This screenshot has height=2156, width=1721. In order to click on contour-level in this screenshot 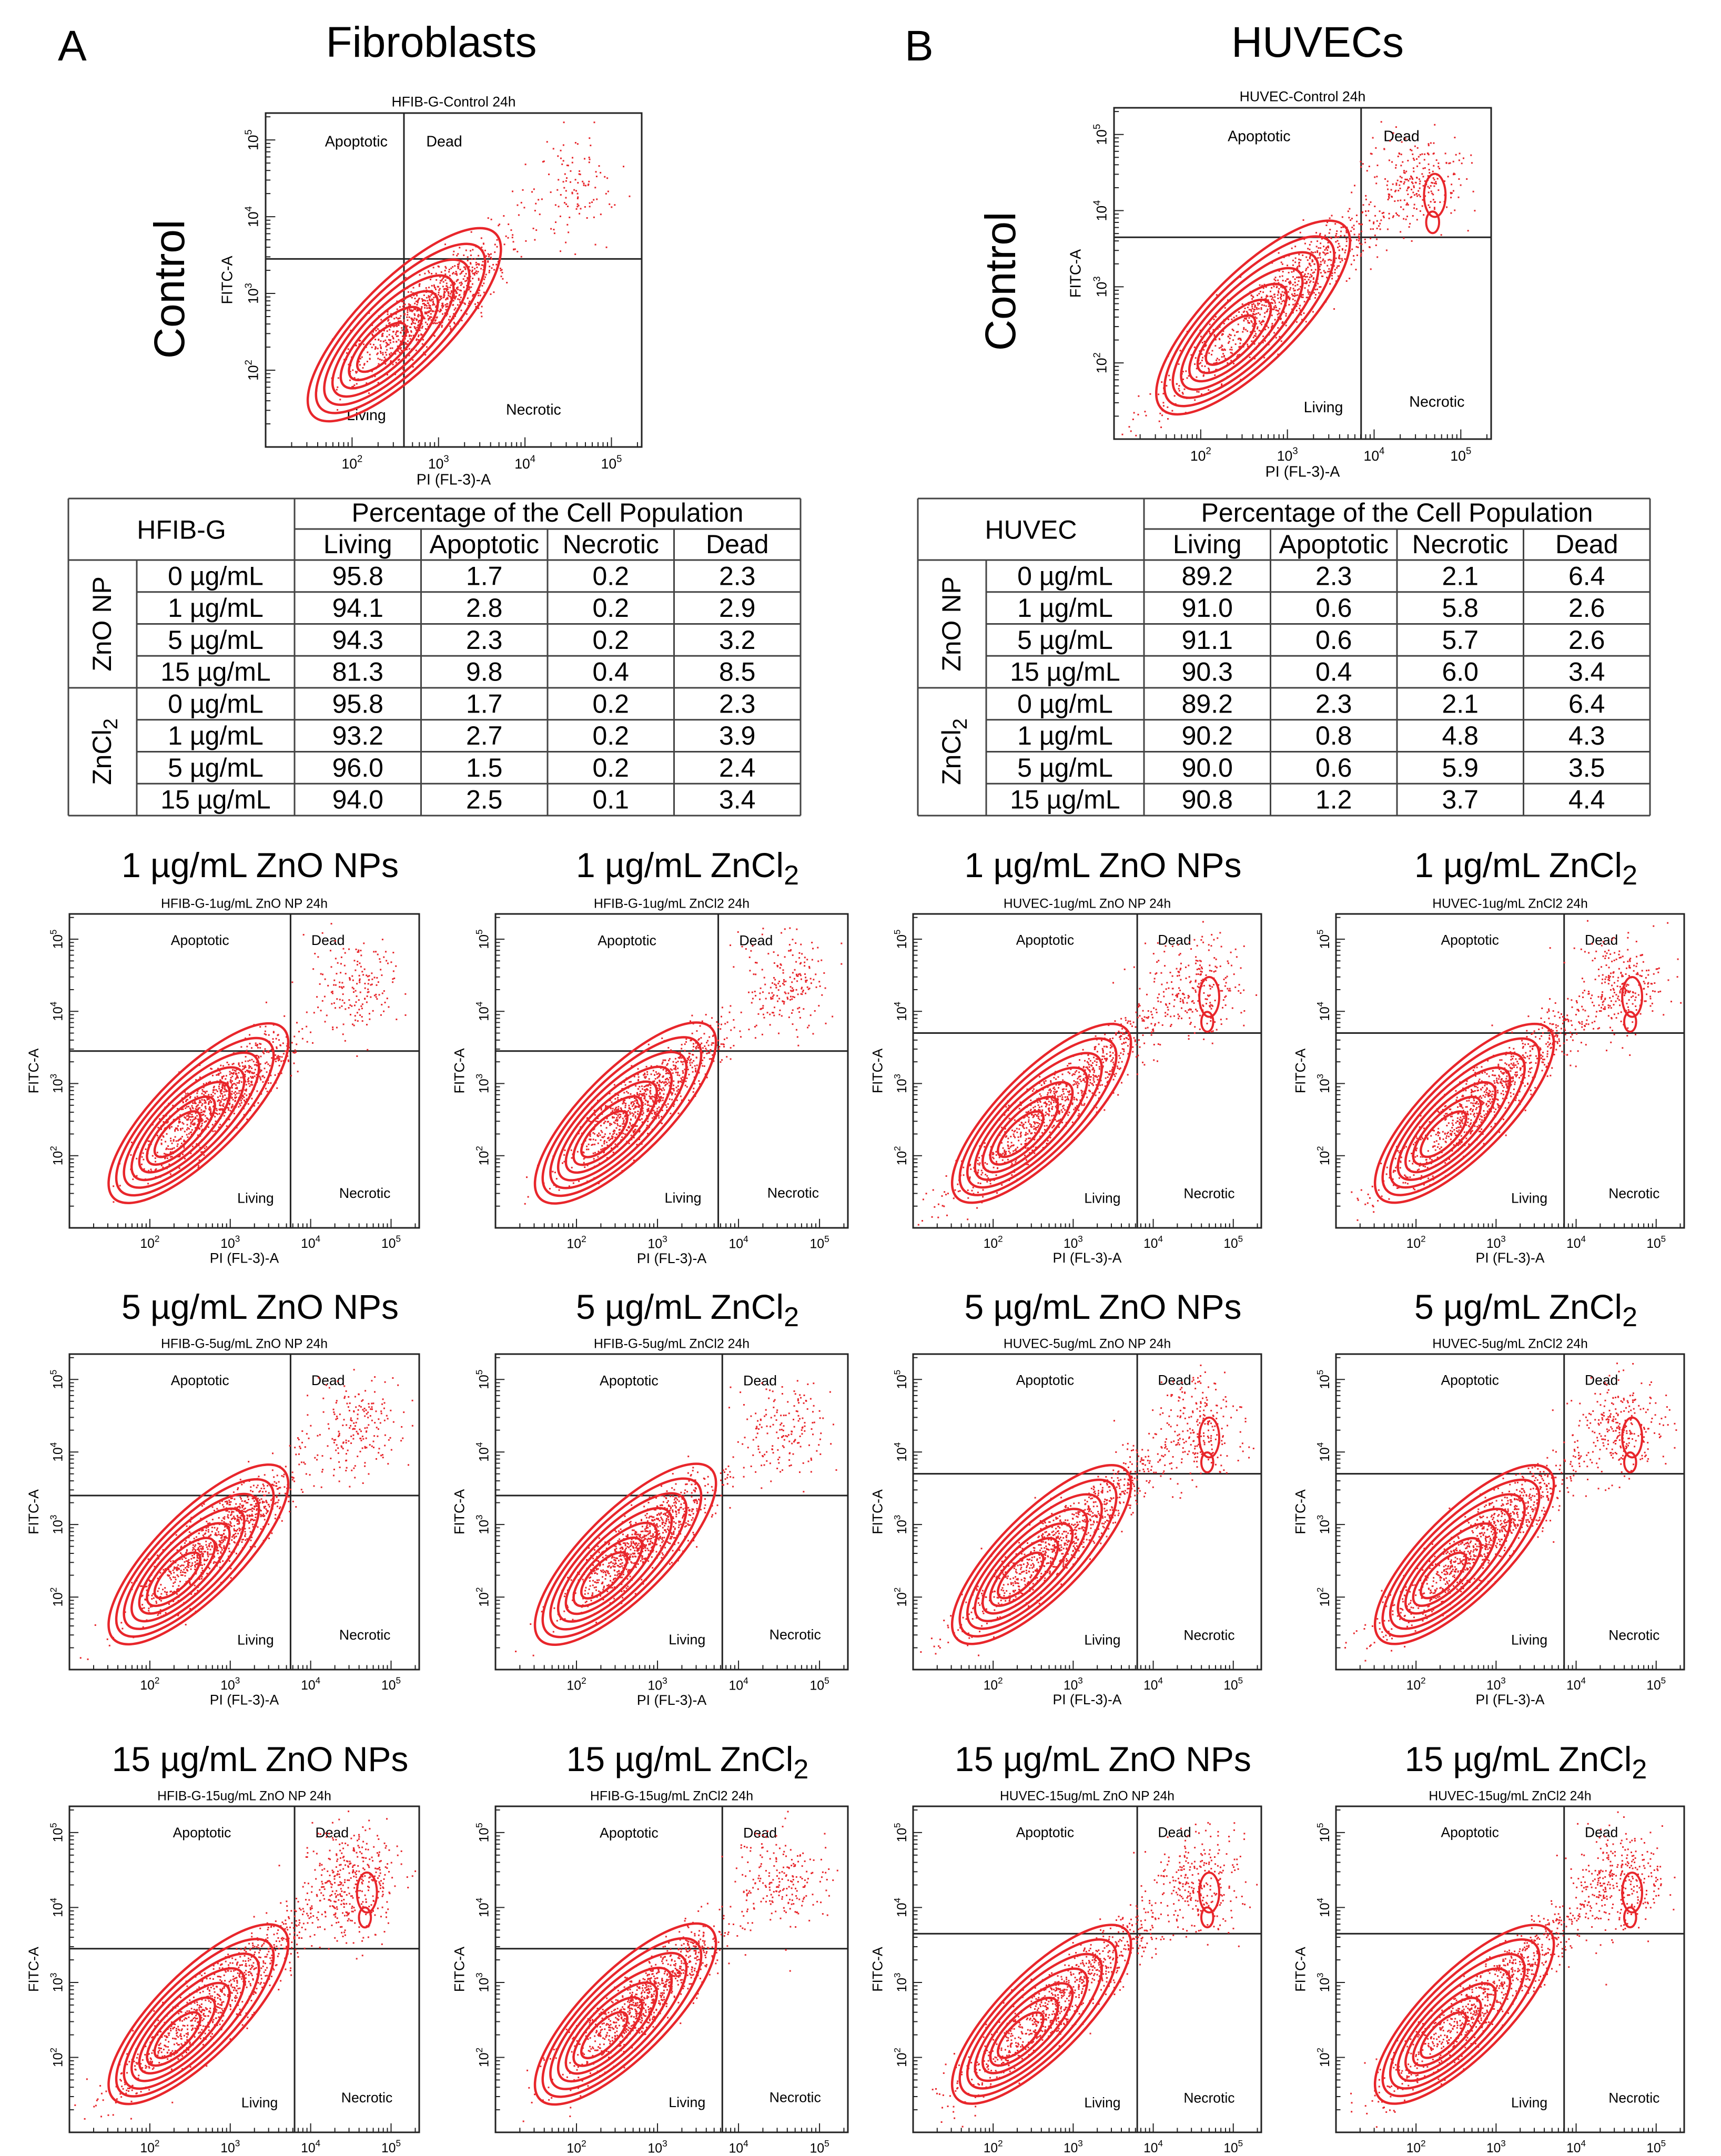, I will do `click(389, 340)`.